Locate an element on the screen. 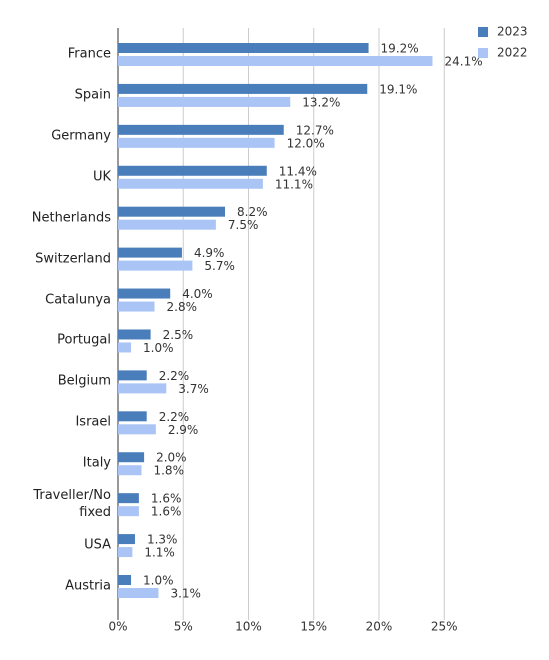  y-tick-label: Spain is located at coordinates (92, 95).